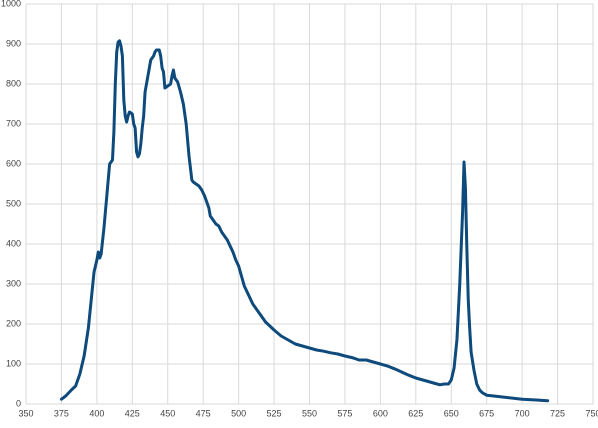  I want to click on x-tick-label: 750, so click(591, 413).